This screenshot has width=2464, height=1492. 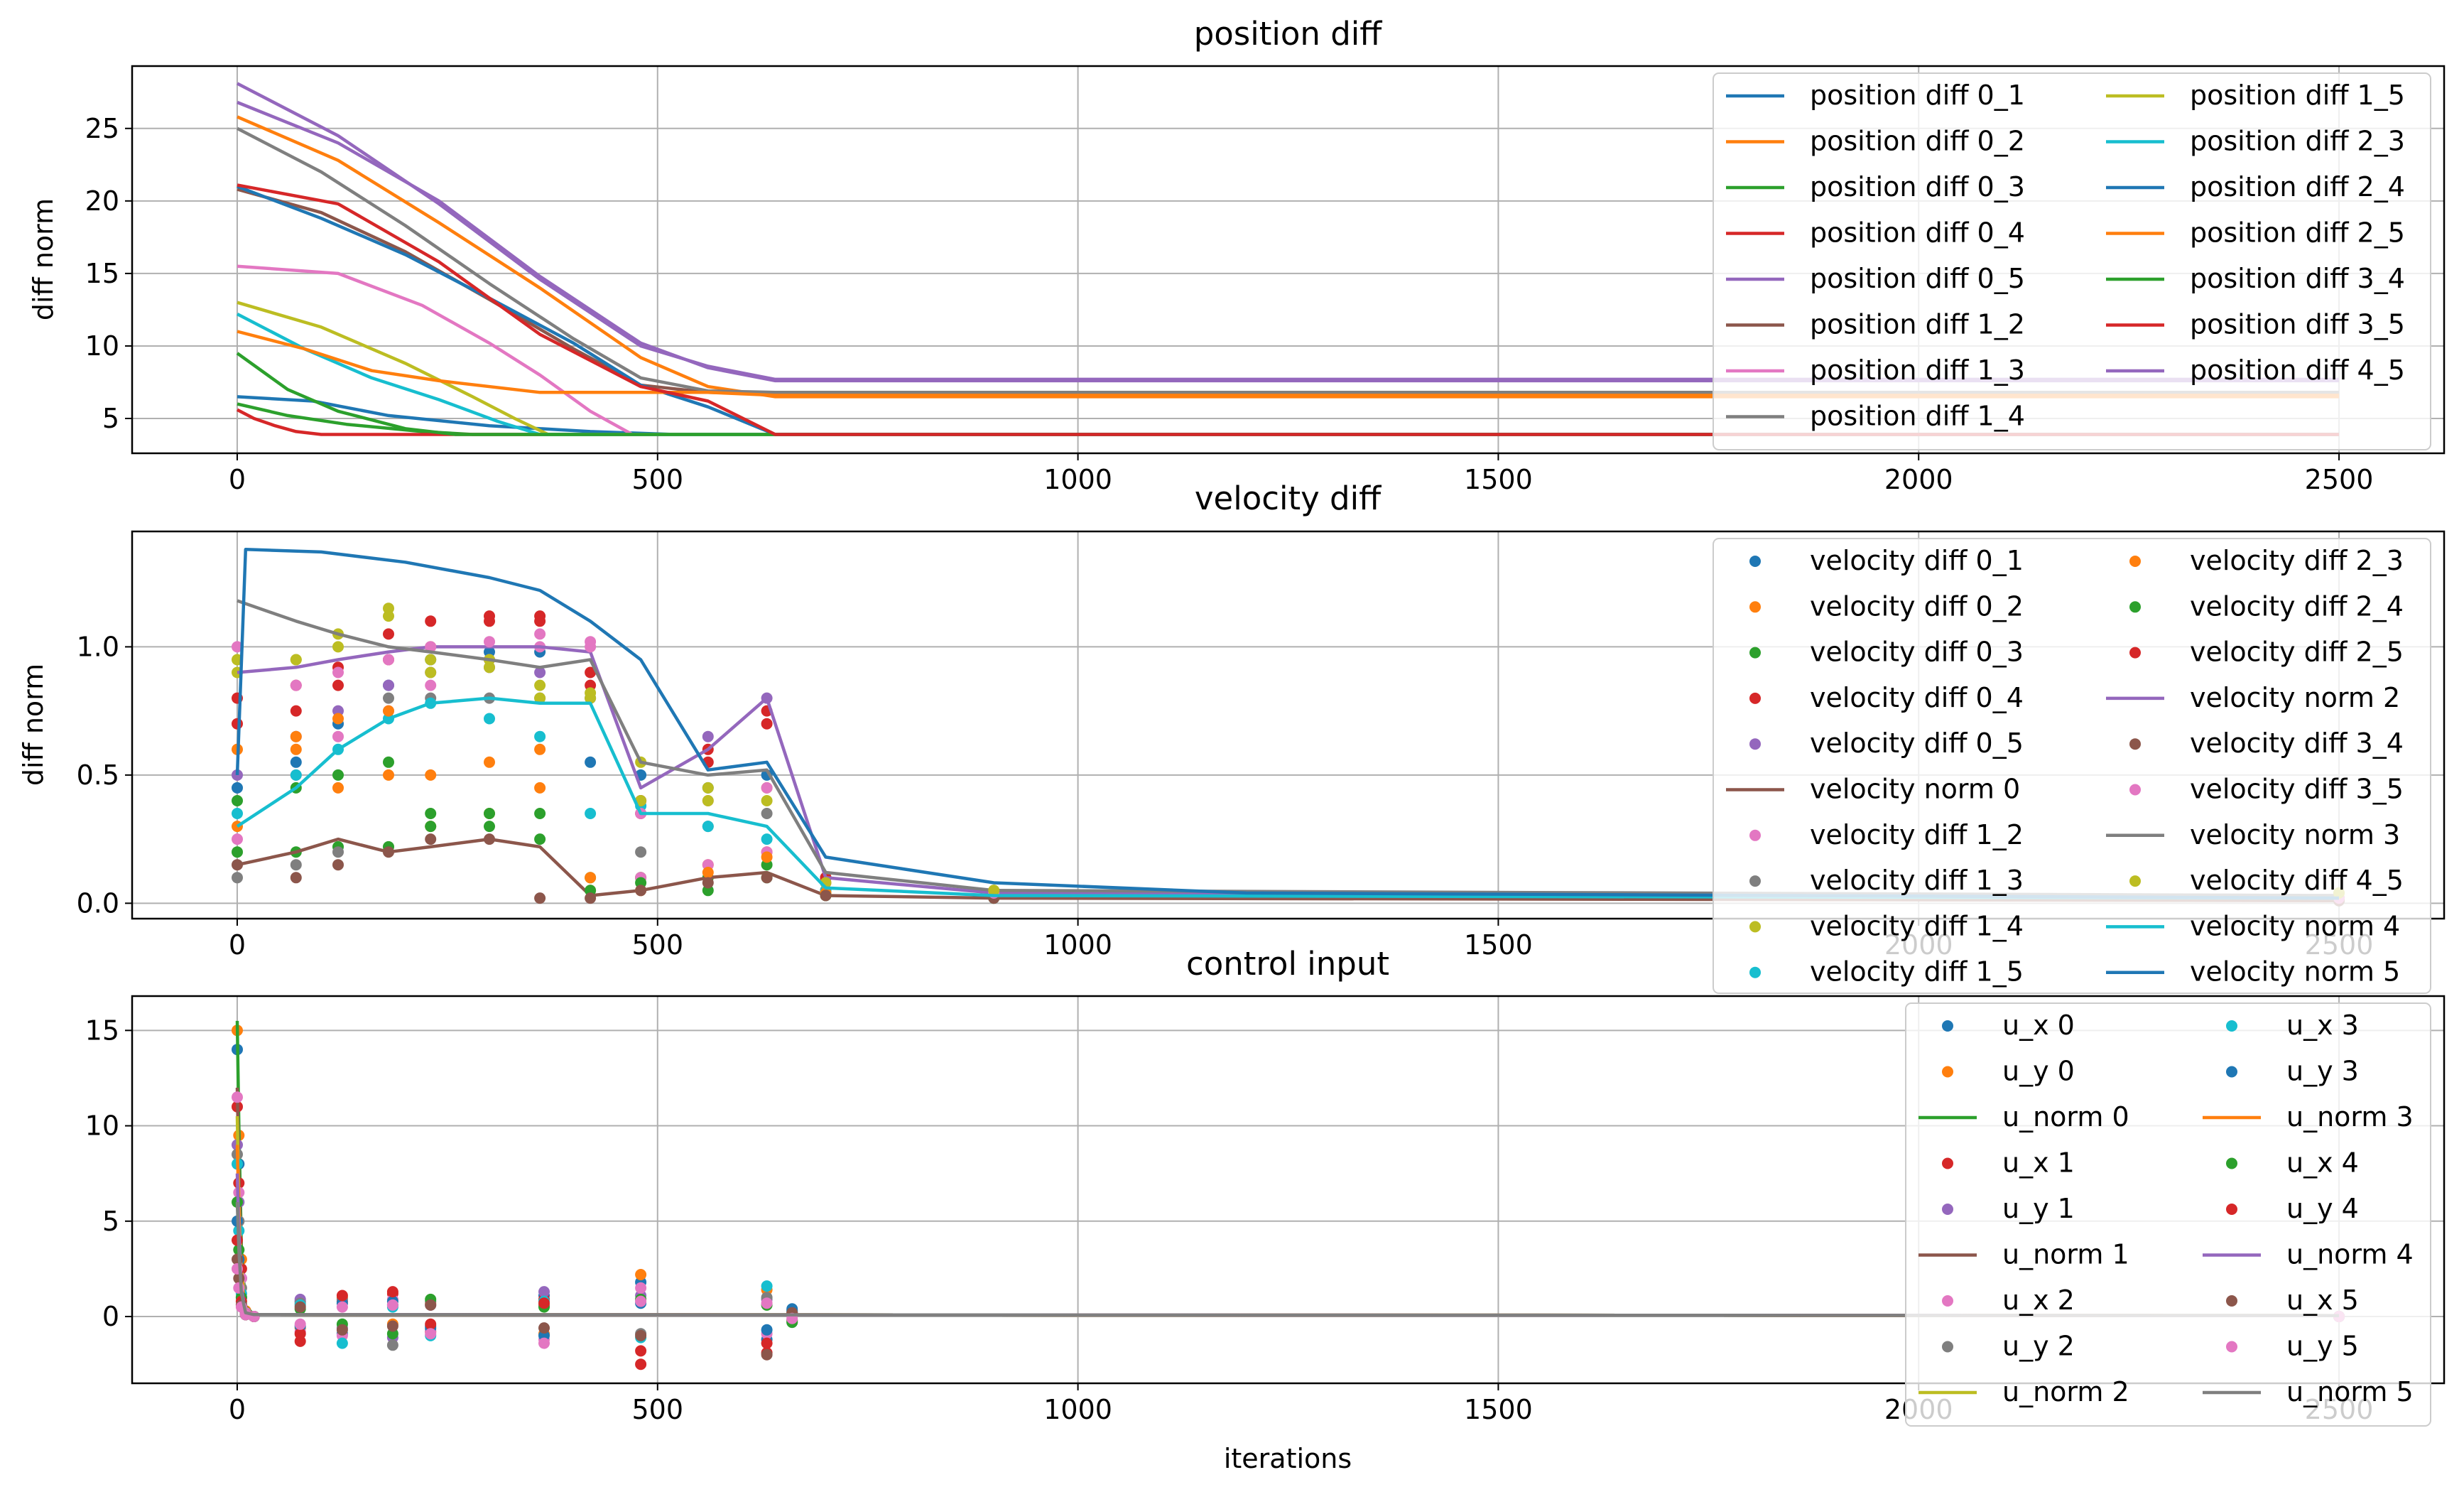 What do you see at coordinates (2266, 743) in the screenshot?
I see `legend-item: velocity diff 3_4` at bounding box center [2266, 743].